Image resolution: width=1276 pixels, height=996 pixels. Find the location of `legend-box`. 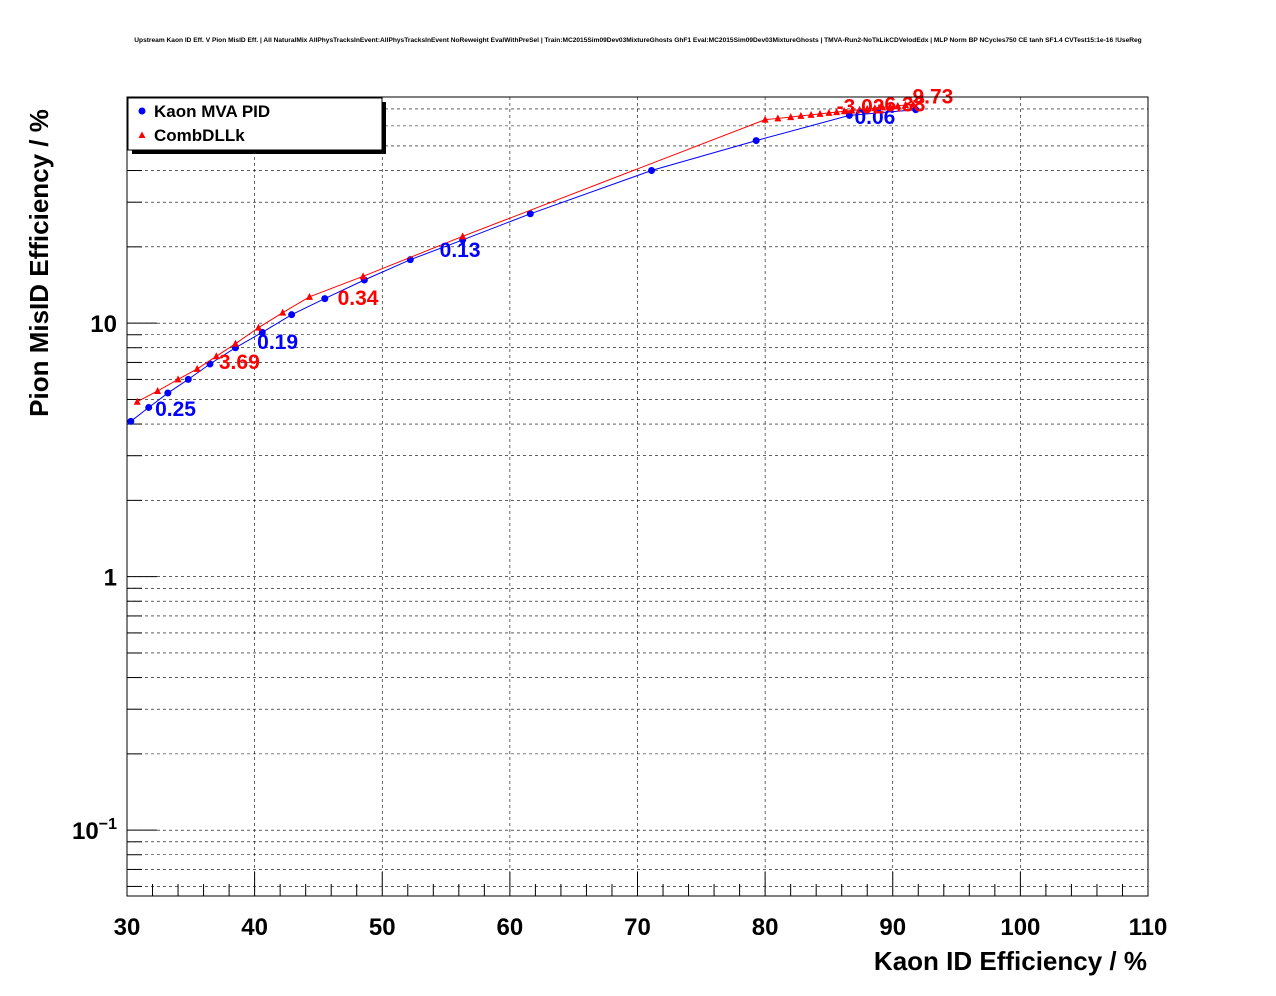

legend-box is located at coordinates (255, 124).